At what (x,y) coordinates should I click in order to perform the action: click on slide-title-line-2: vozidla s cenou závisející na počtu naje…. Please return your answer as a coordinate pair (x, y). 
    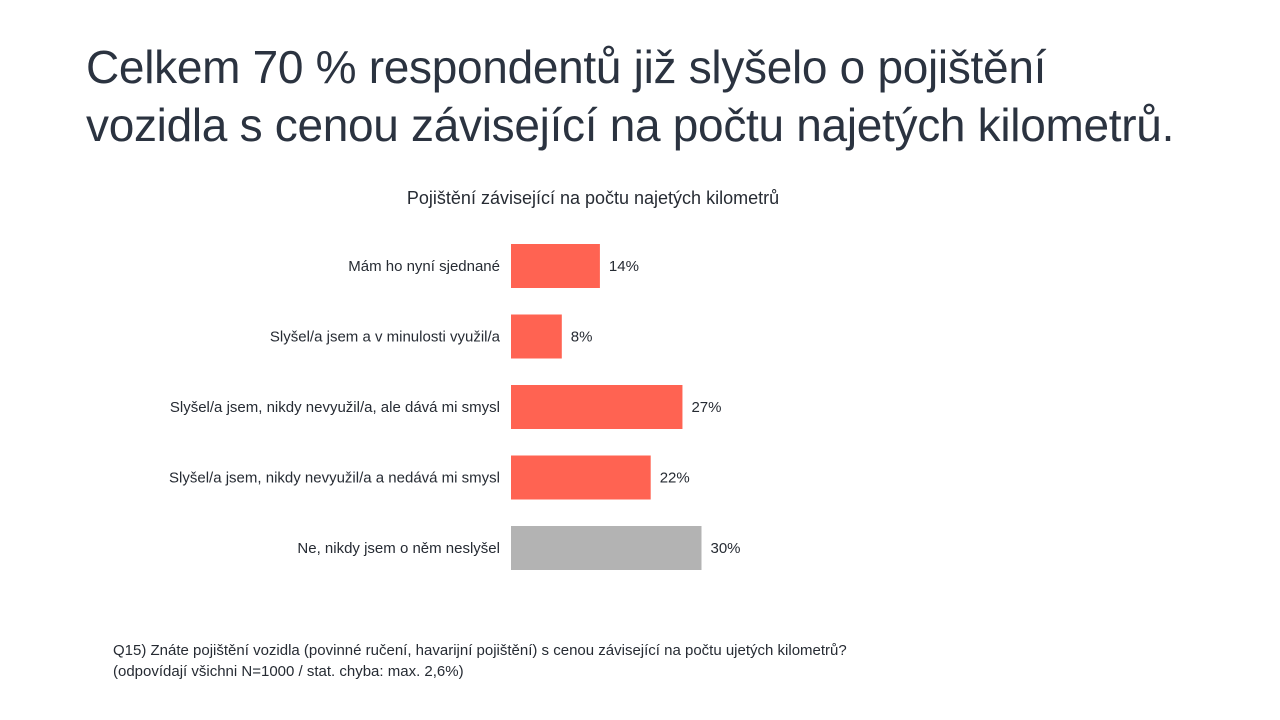
    Looking at the image, I should click on (630, 125).